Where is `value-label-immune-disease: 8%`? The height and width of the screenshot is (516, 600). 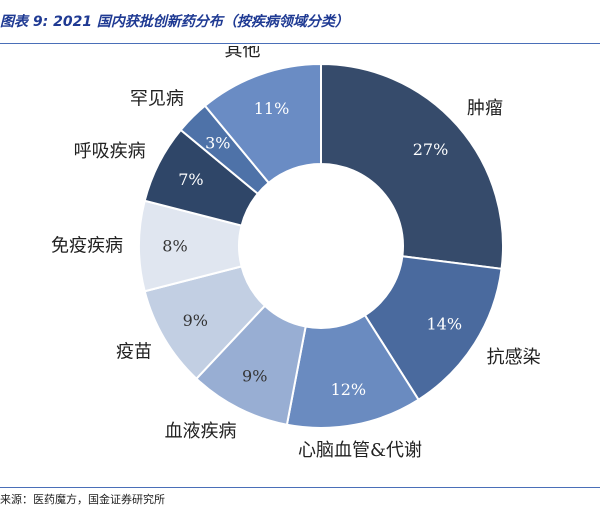 value-label-immune-disease: 8% is located at coordinates (174, 246).